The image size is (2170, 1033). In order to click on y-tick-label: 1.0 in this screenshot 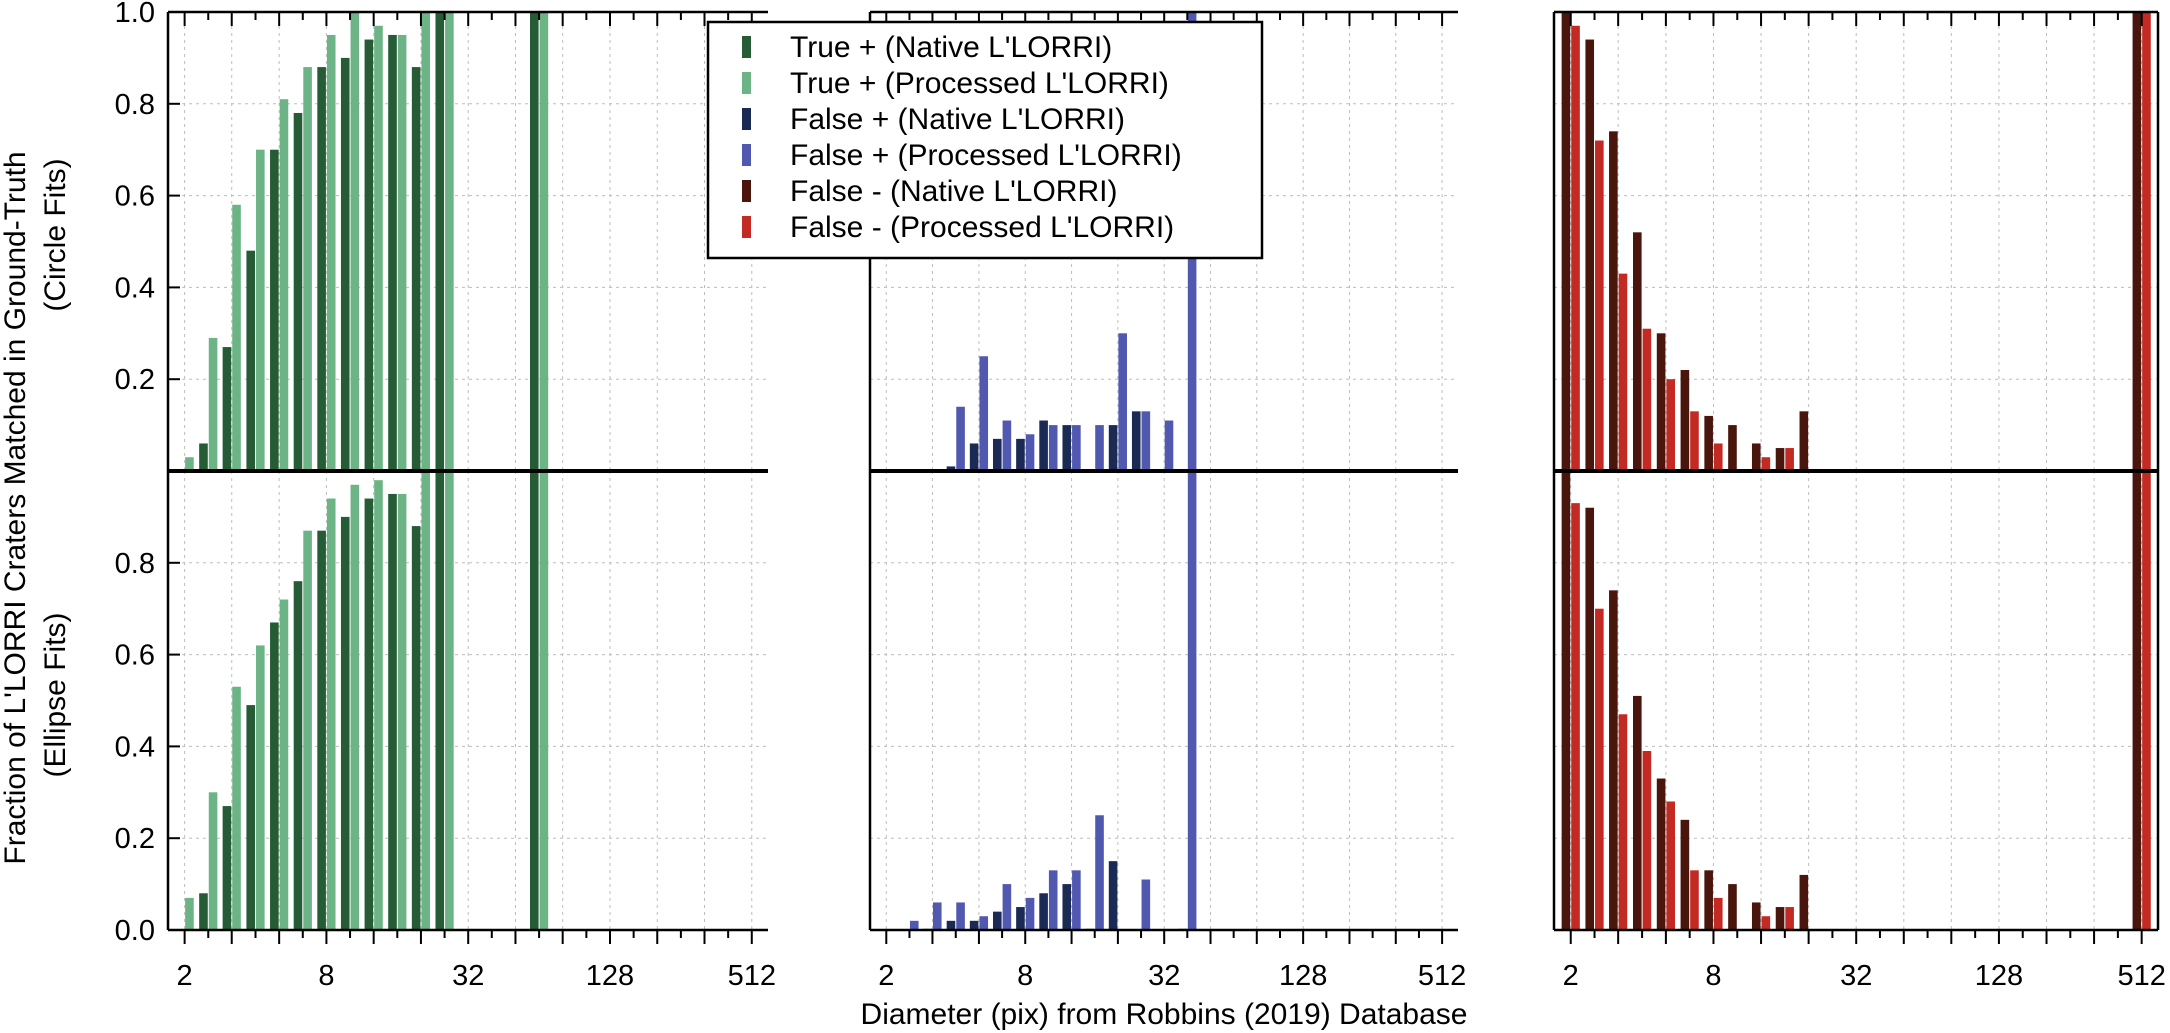, I will do `click(135, 14)`.